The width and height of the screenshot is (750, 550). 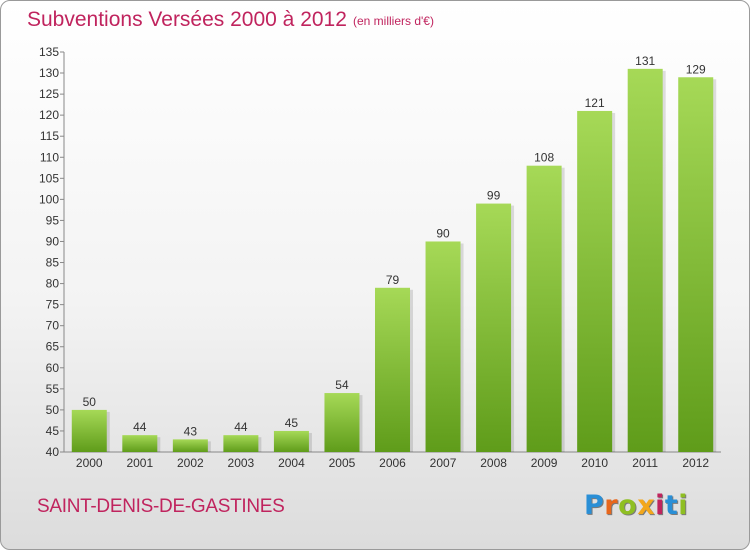 What do you see at coordinates (53, 263) in the screenshot?
I see `y-tick-label: 85` at bounding box center [53, 263].